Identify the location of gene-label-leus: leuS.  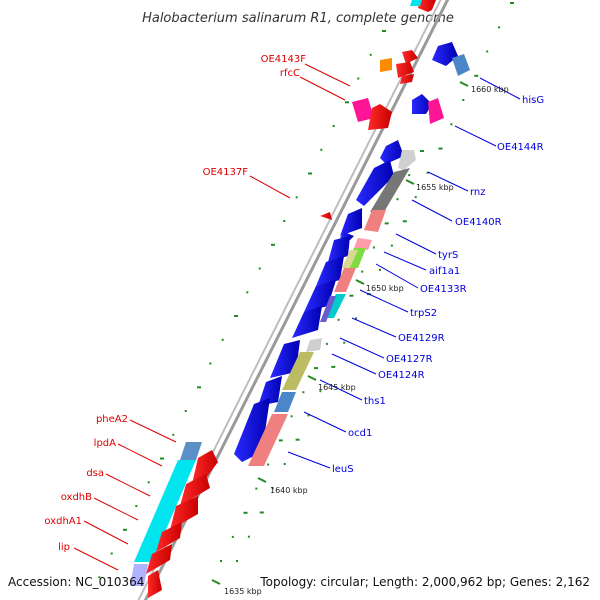
(343, 469).